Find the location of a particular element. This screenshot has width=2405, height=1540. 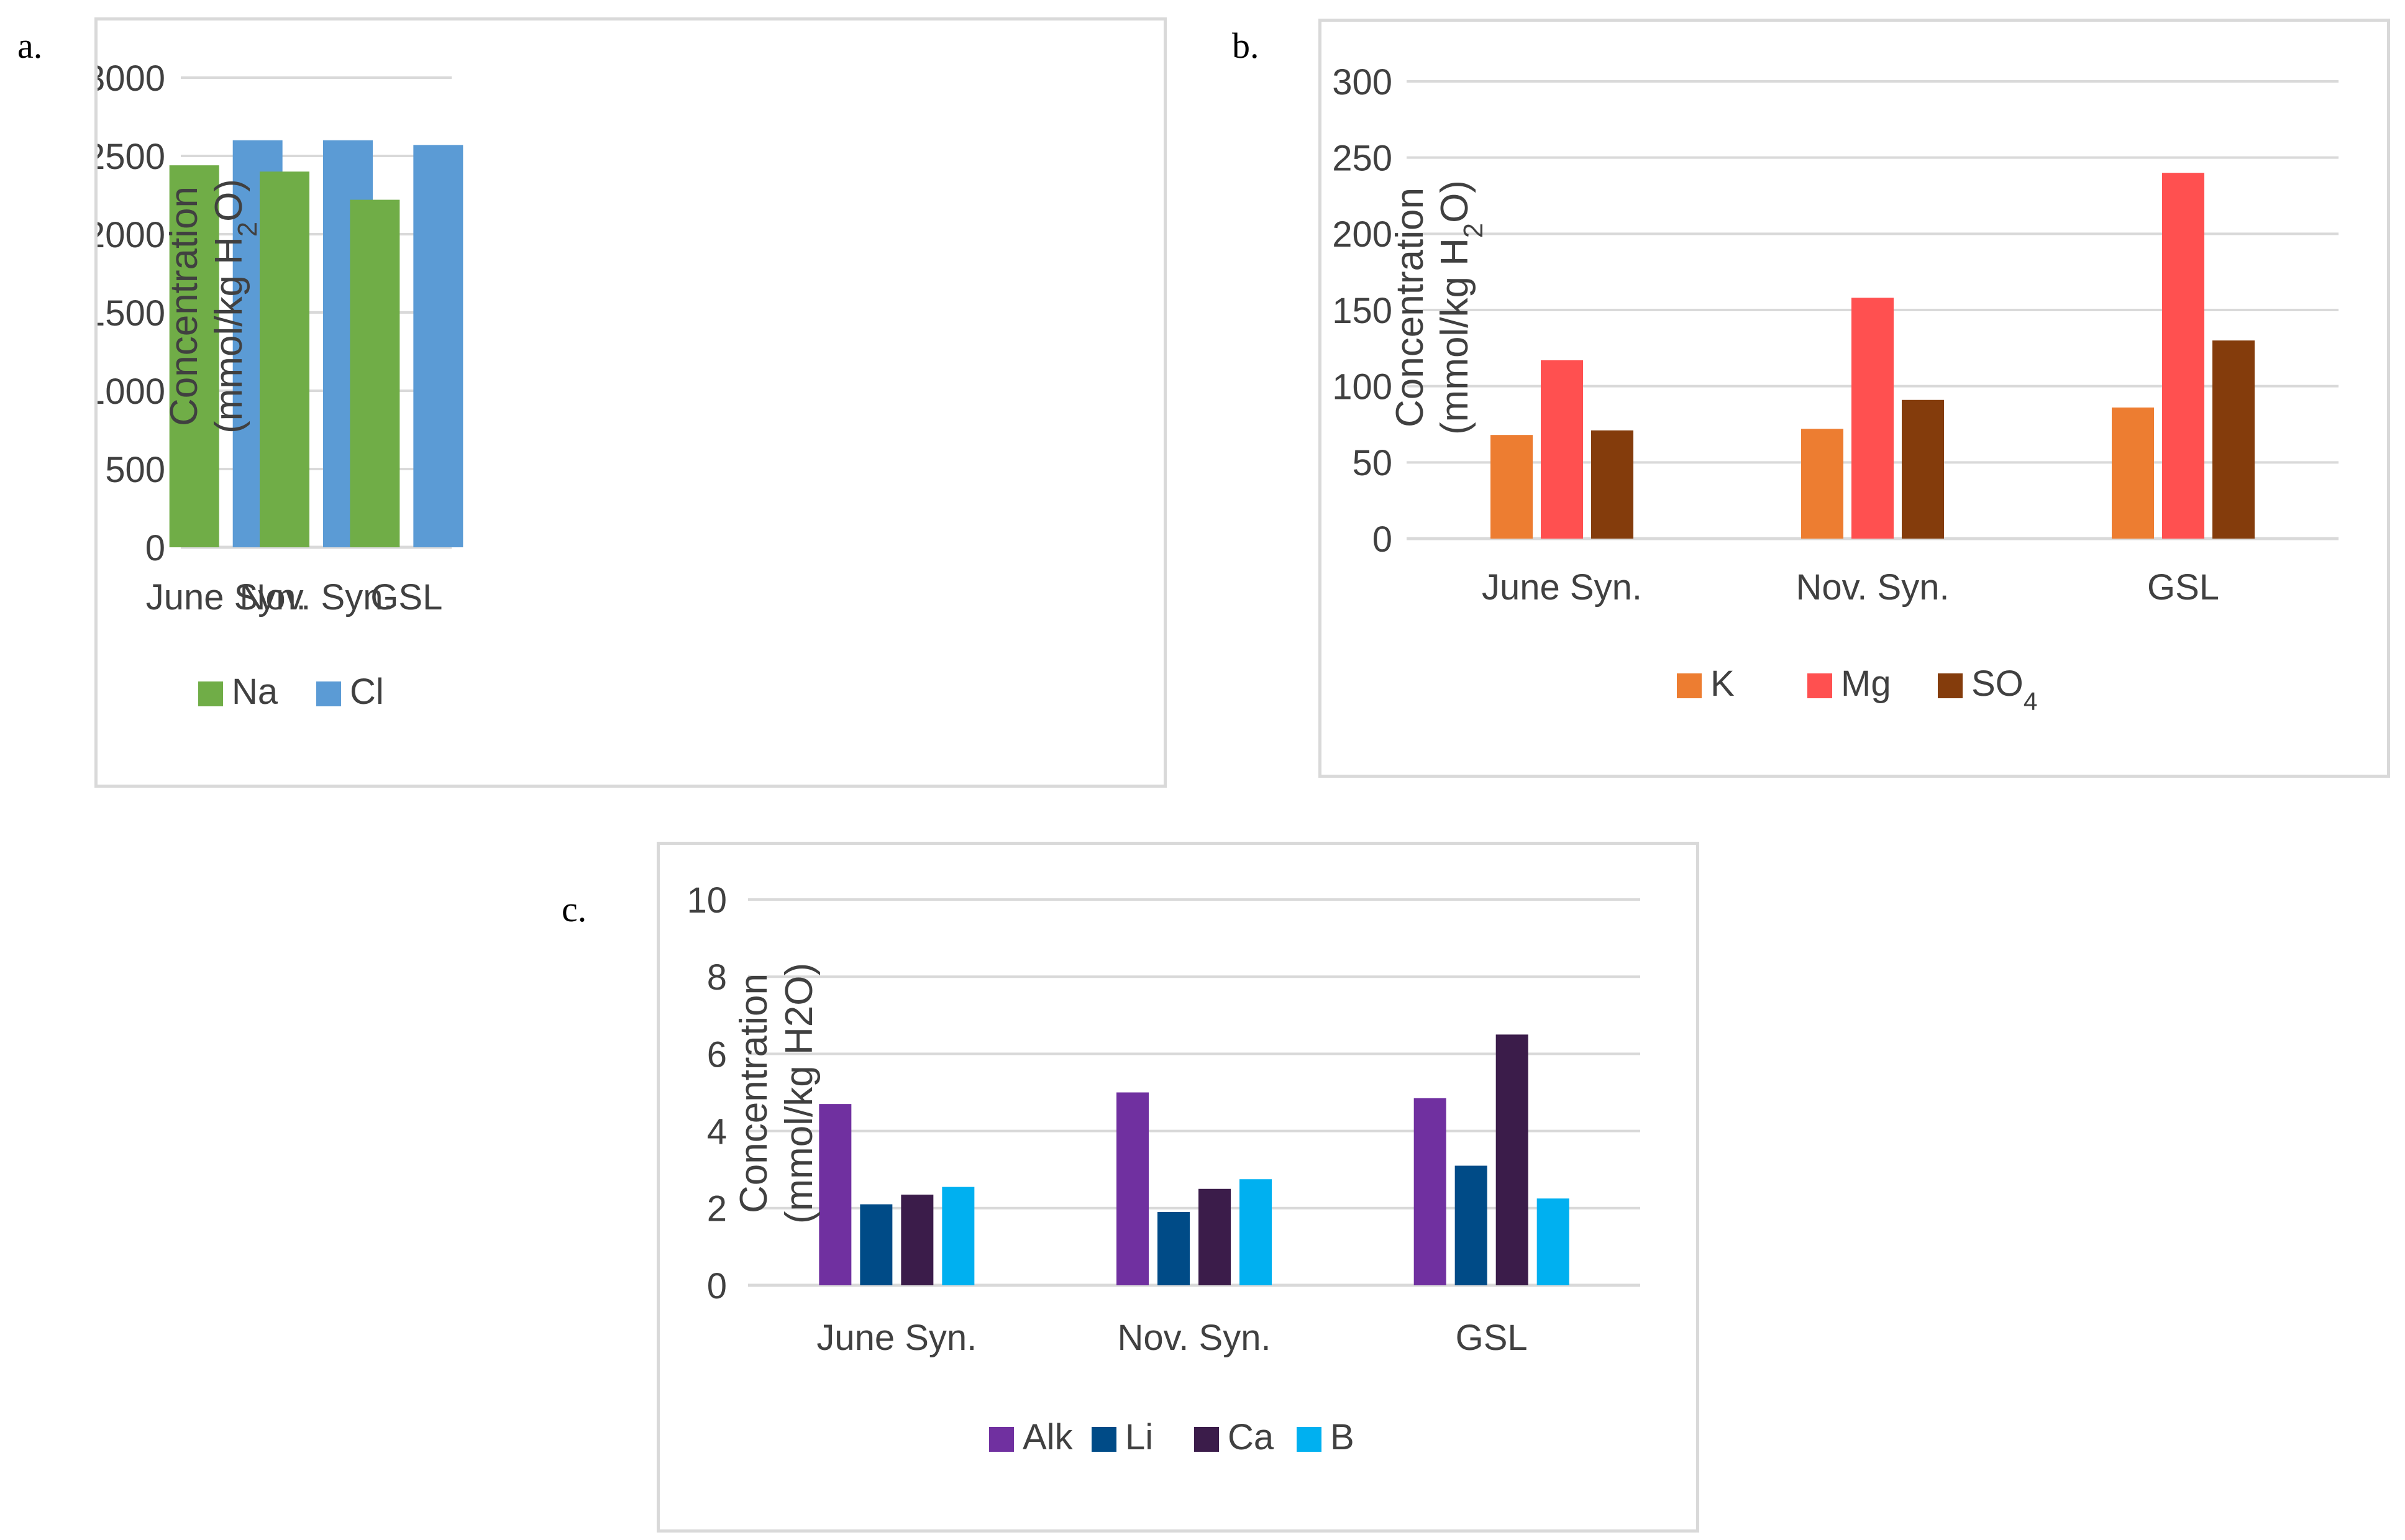

y-tick-label: 500 is located at coordinates (135, 470).